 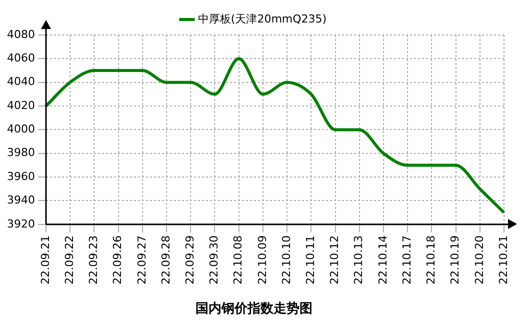 What do you see at coordinates (165, 259) in the screenshot?
I see `x-tick-label: 22.09.28` at bounding box center [165, 259].